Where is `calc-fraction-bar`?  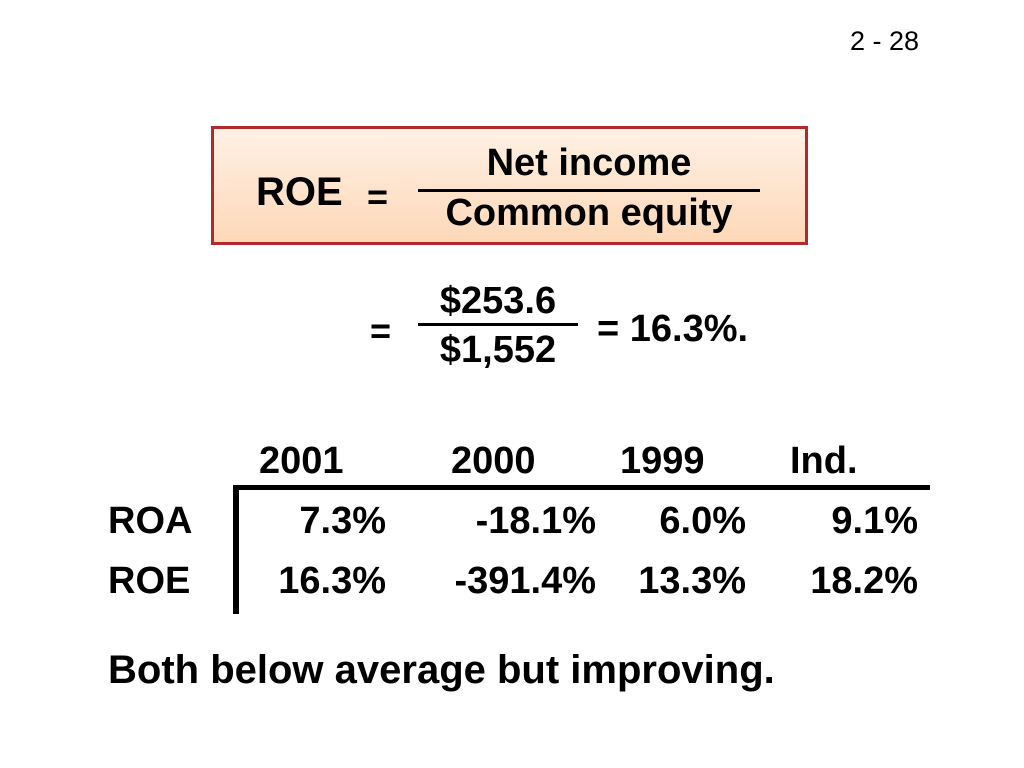 calc-fraction-bar is located at coordinates (498, 324).